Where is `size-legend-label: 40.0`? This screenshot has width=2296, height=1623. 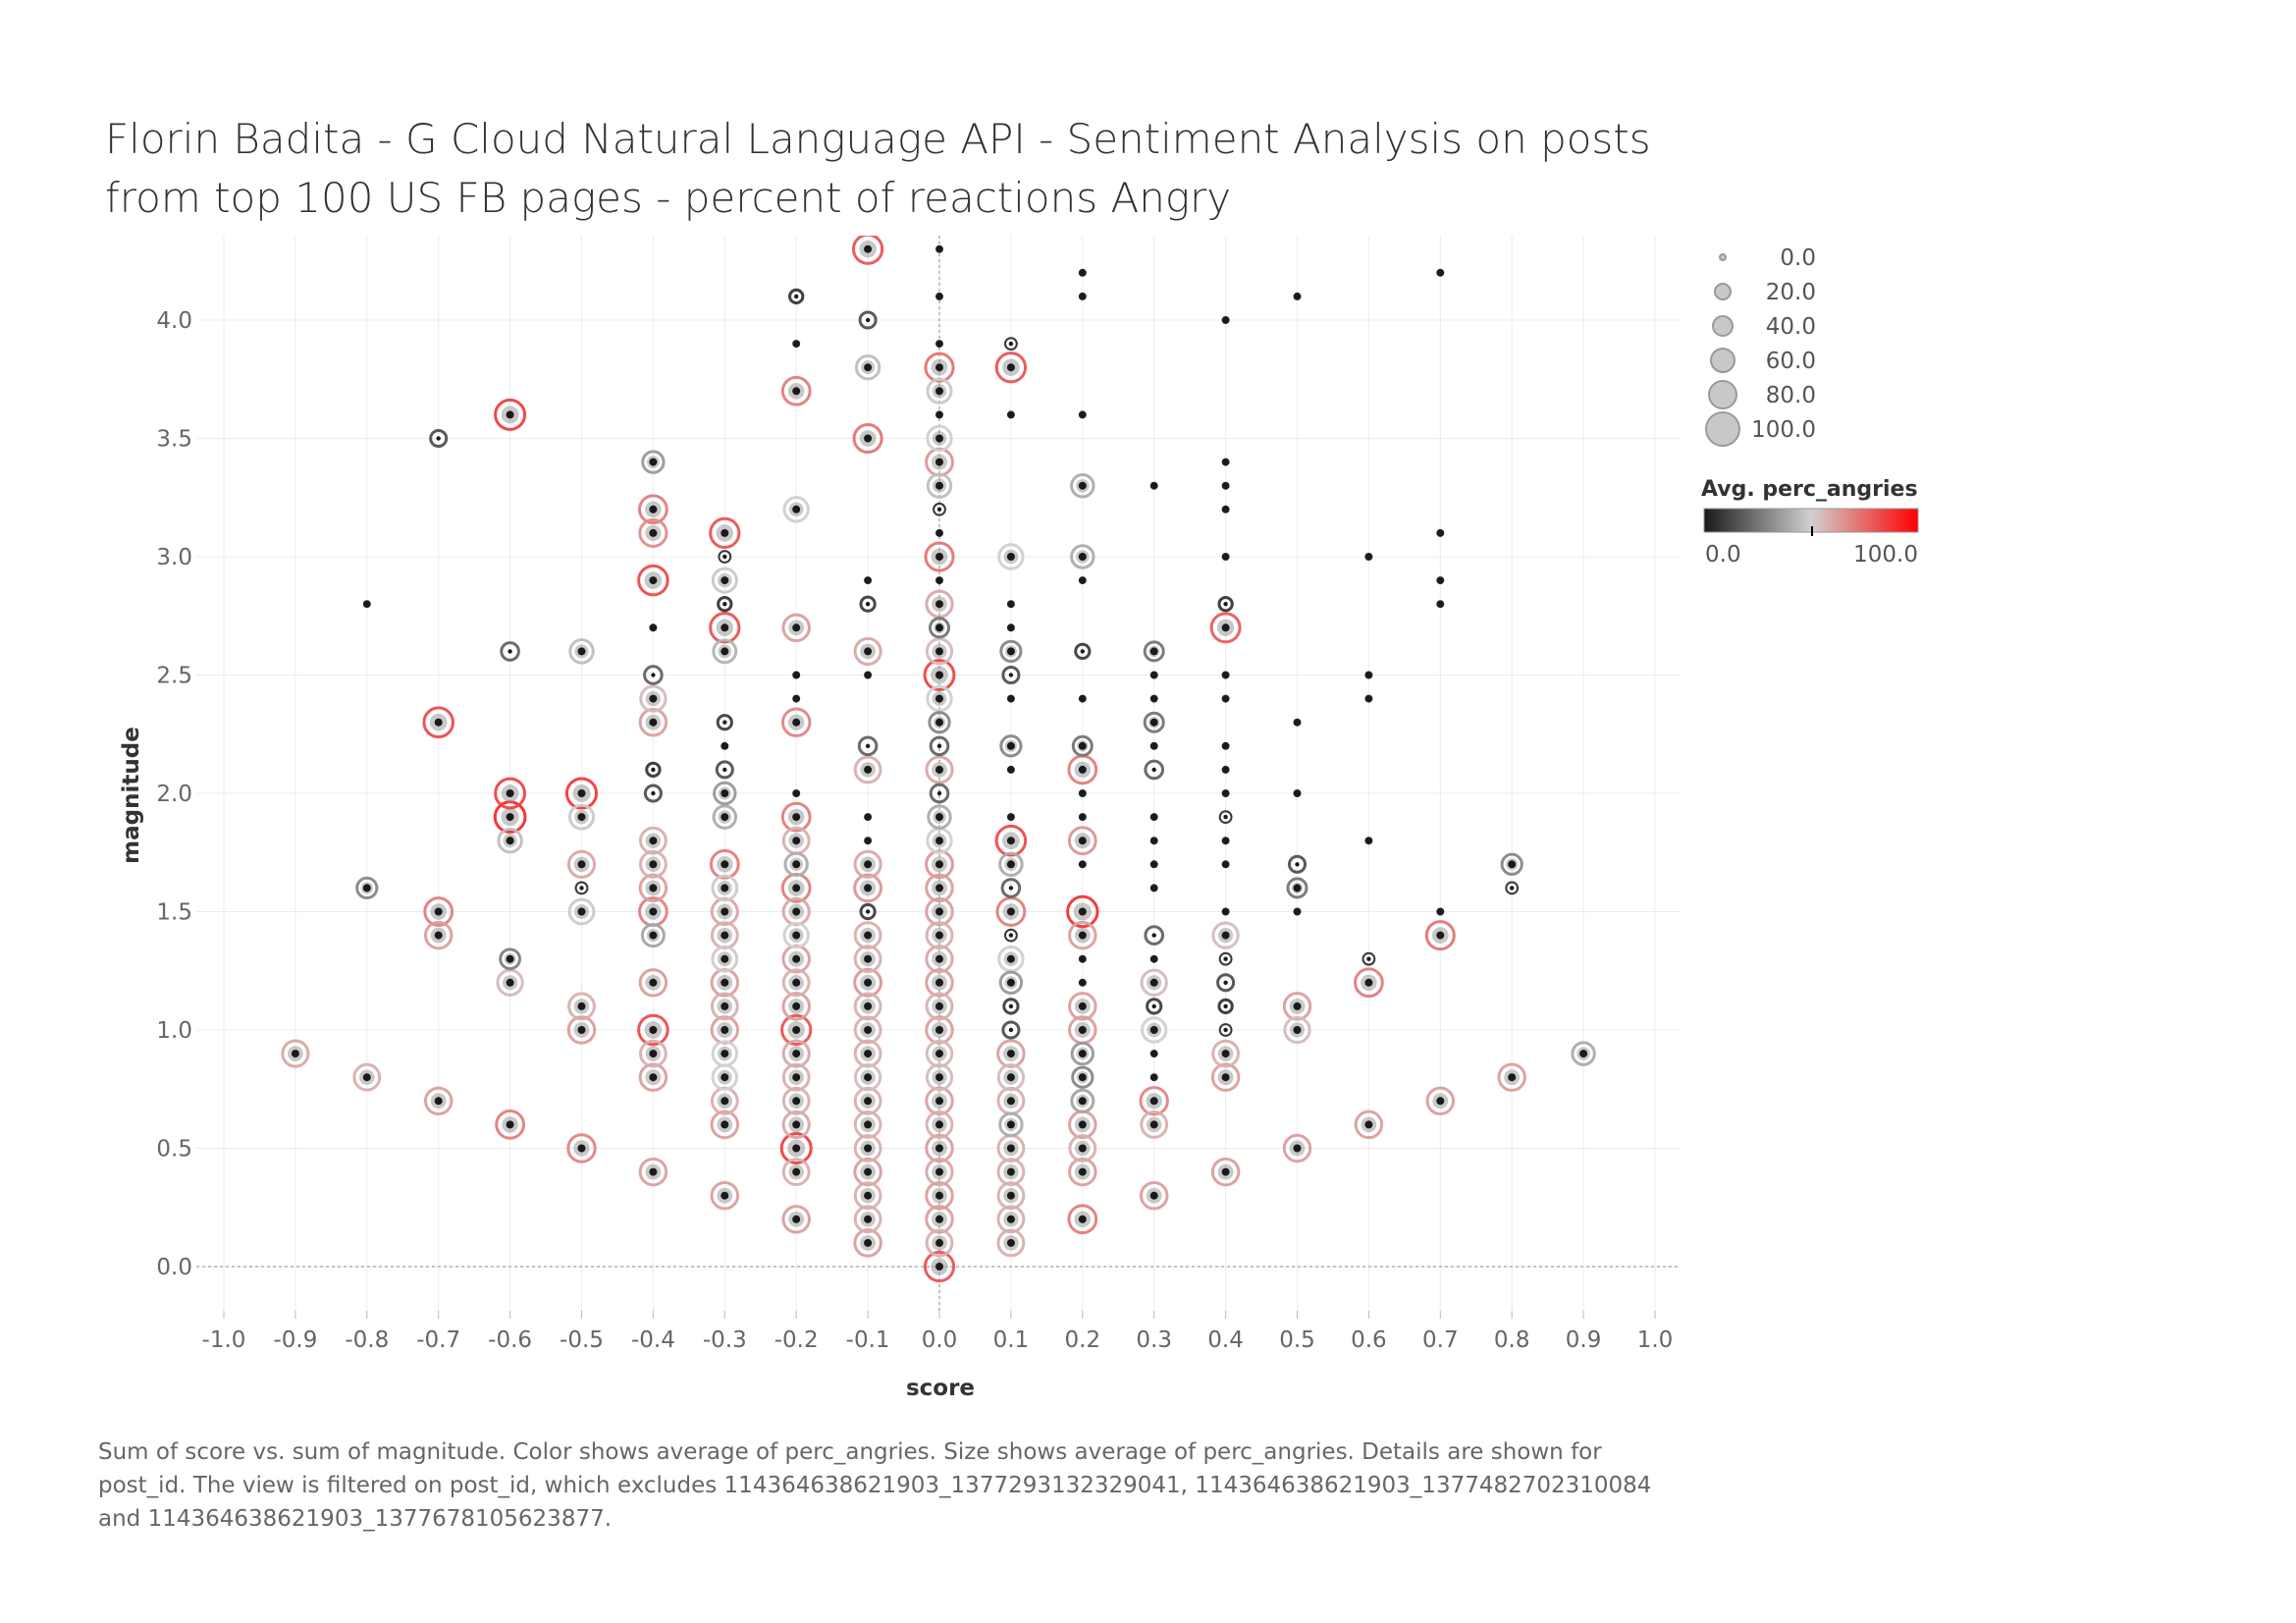 size-legend-label: 40.0 is located at coordinates (1791, 327).